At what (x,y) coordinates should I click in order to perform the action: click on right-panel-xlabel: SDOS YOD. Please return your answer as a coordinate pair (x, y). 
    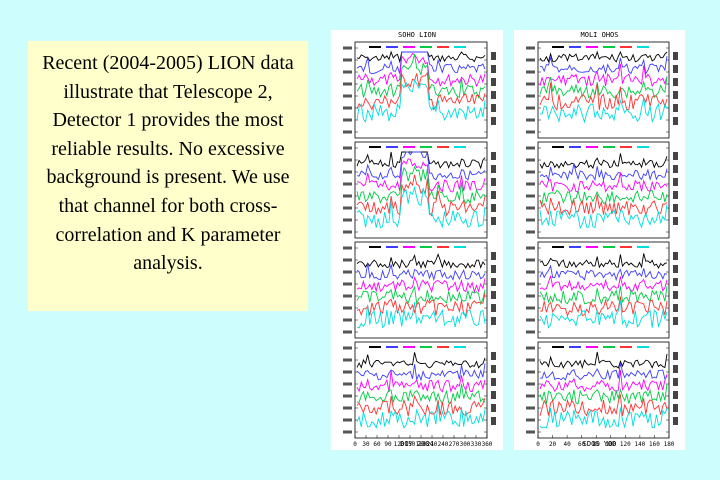
    Looking at the image, I should click on (599, 444).